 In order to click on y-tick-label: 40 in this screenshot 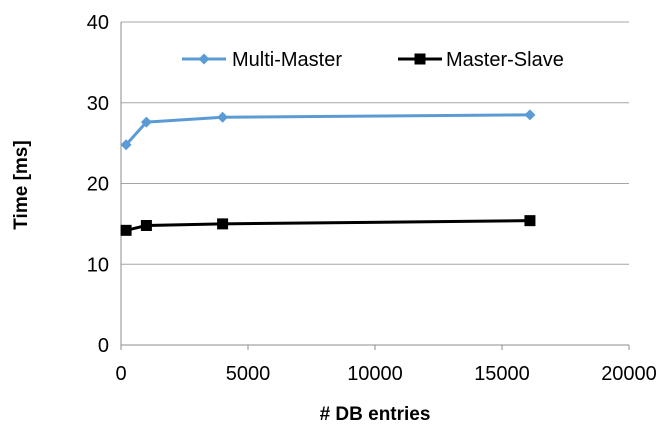, I will do `click(98, 23)`.